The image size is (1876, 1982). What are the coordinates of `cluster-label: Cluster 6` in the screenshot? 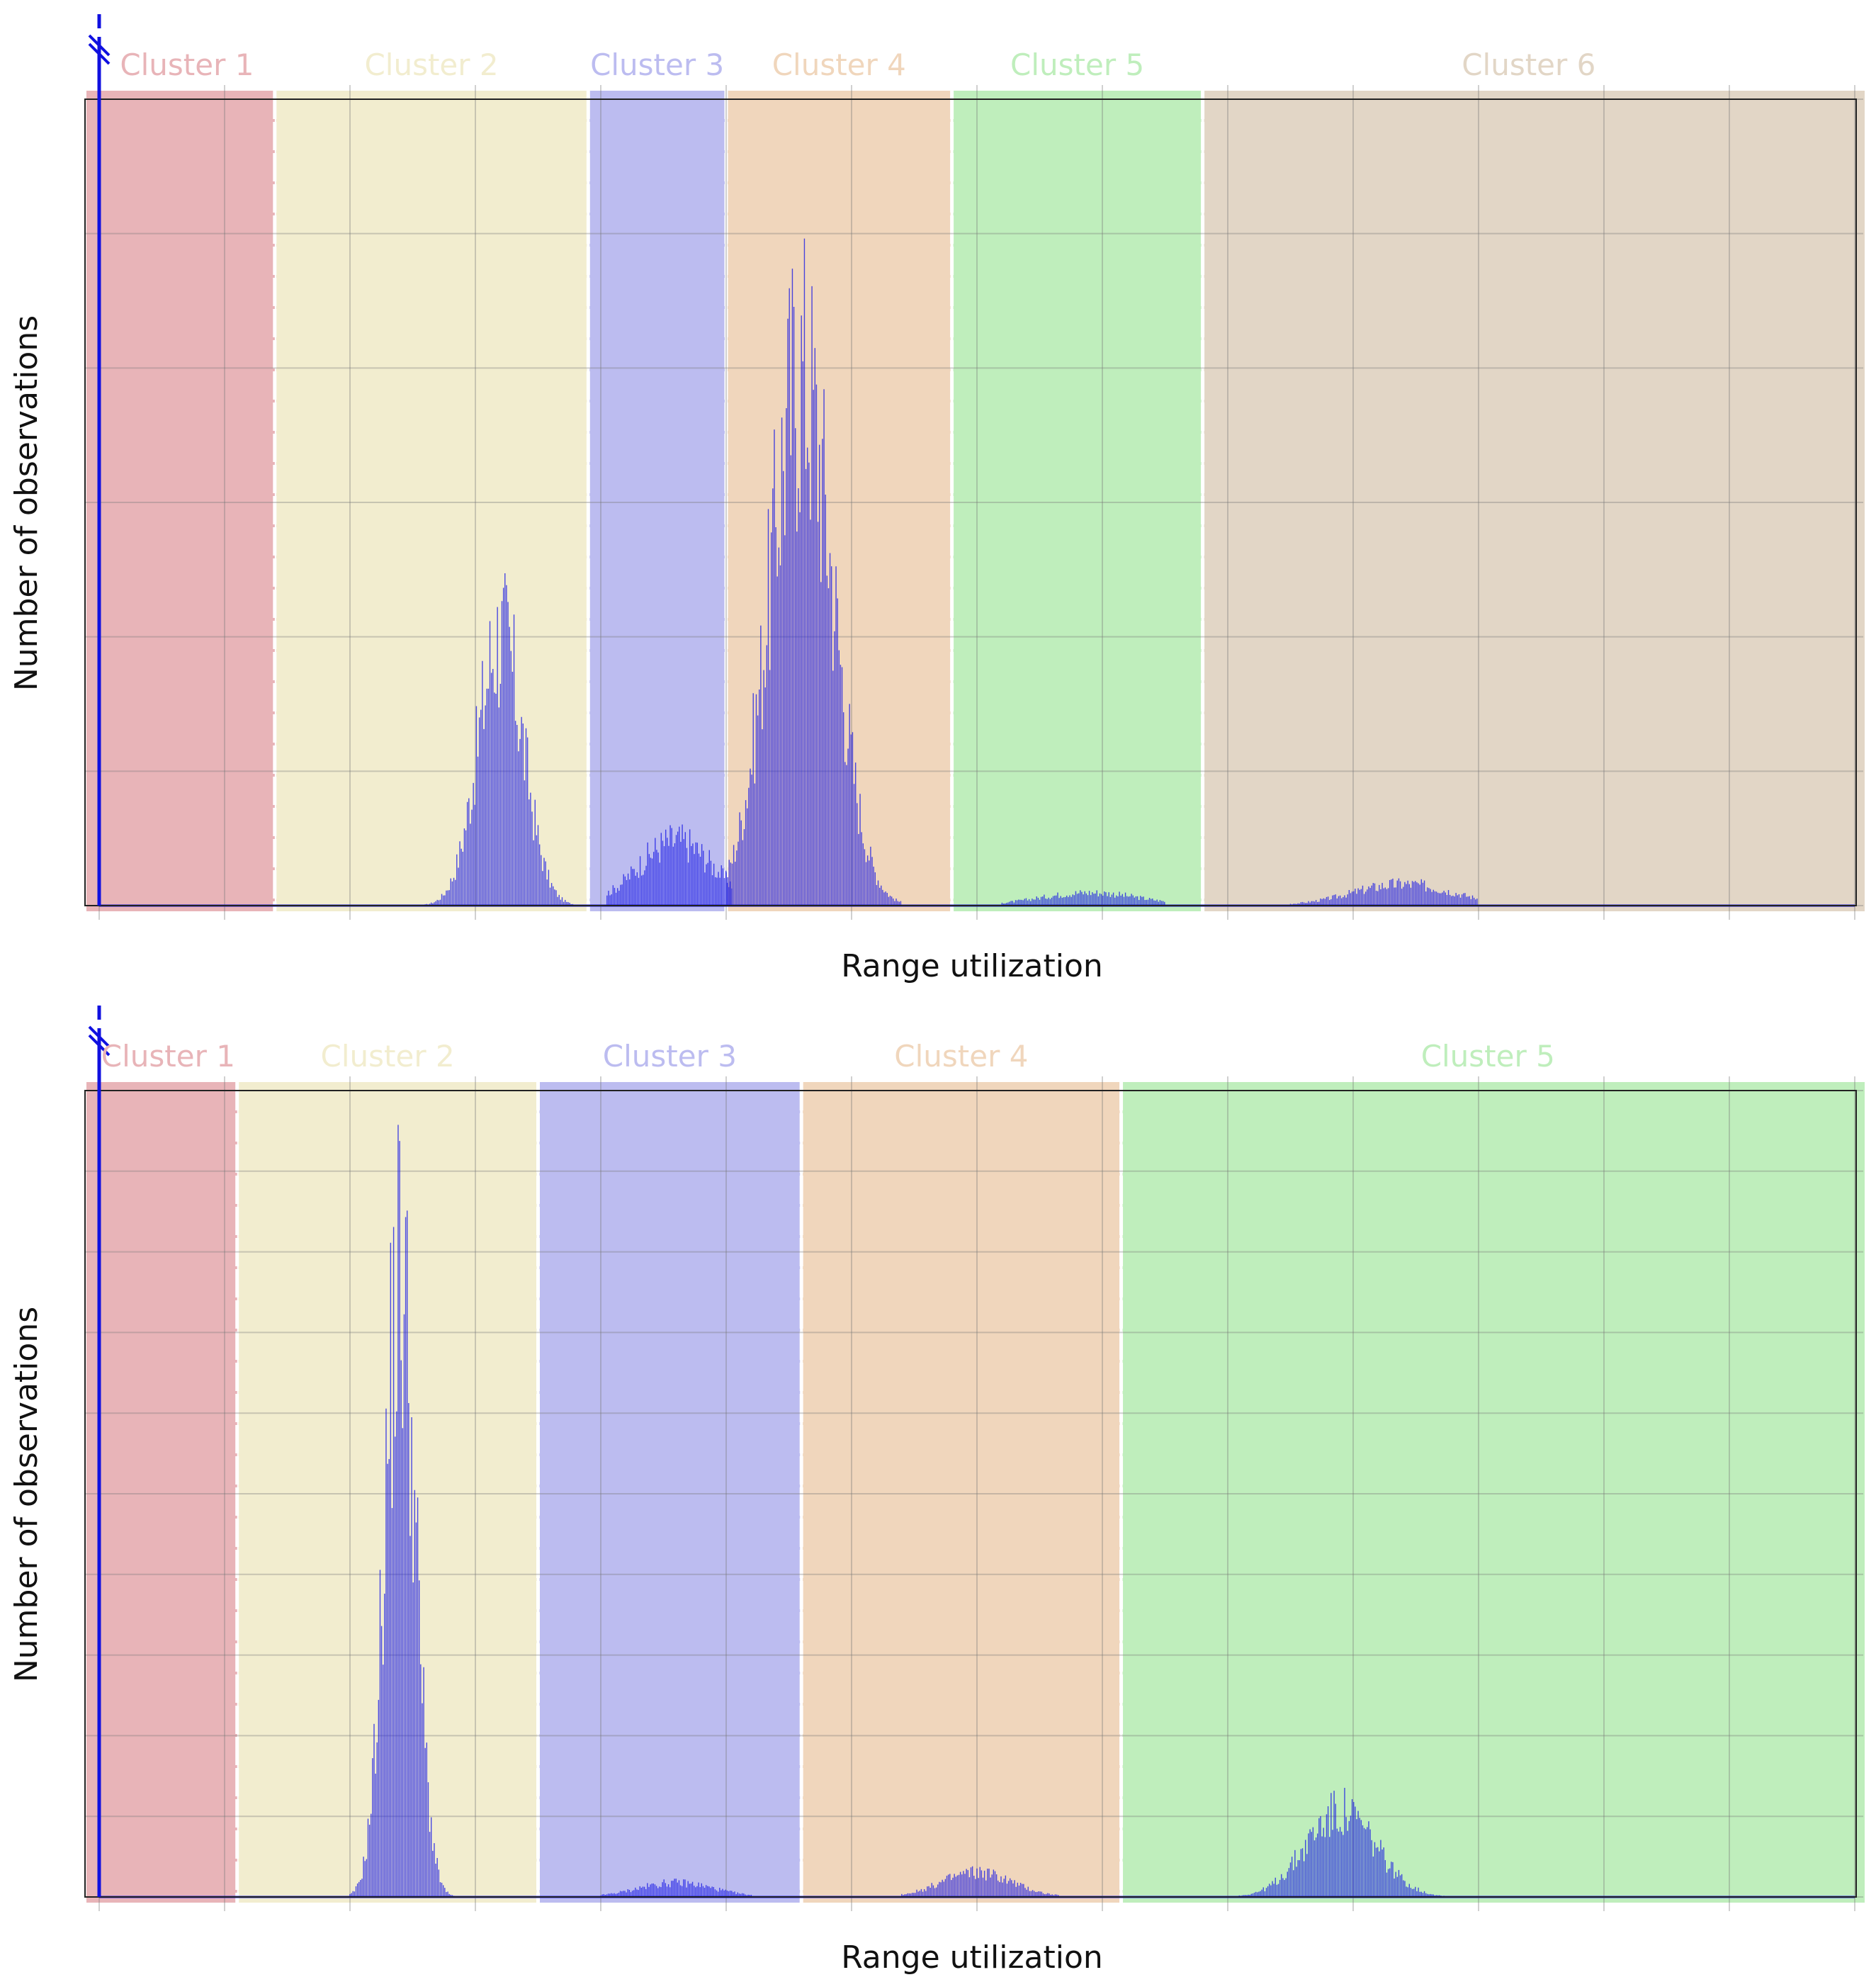 It's located at (1528, 65).